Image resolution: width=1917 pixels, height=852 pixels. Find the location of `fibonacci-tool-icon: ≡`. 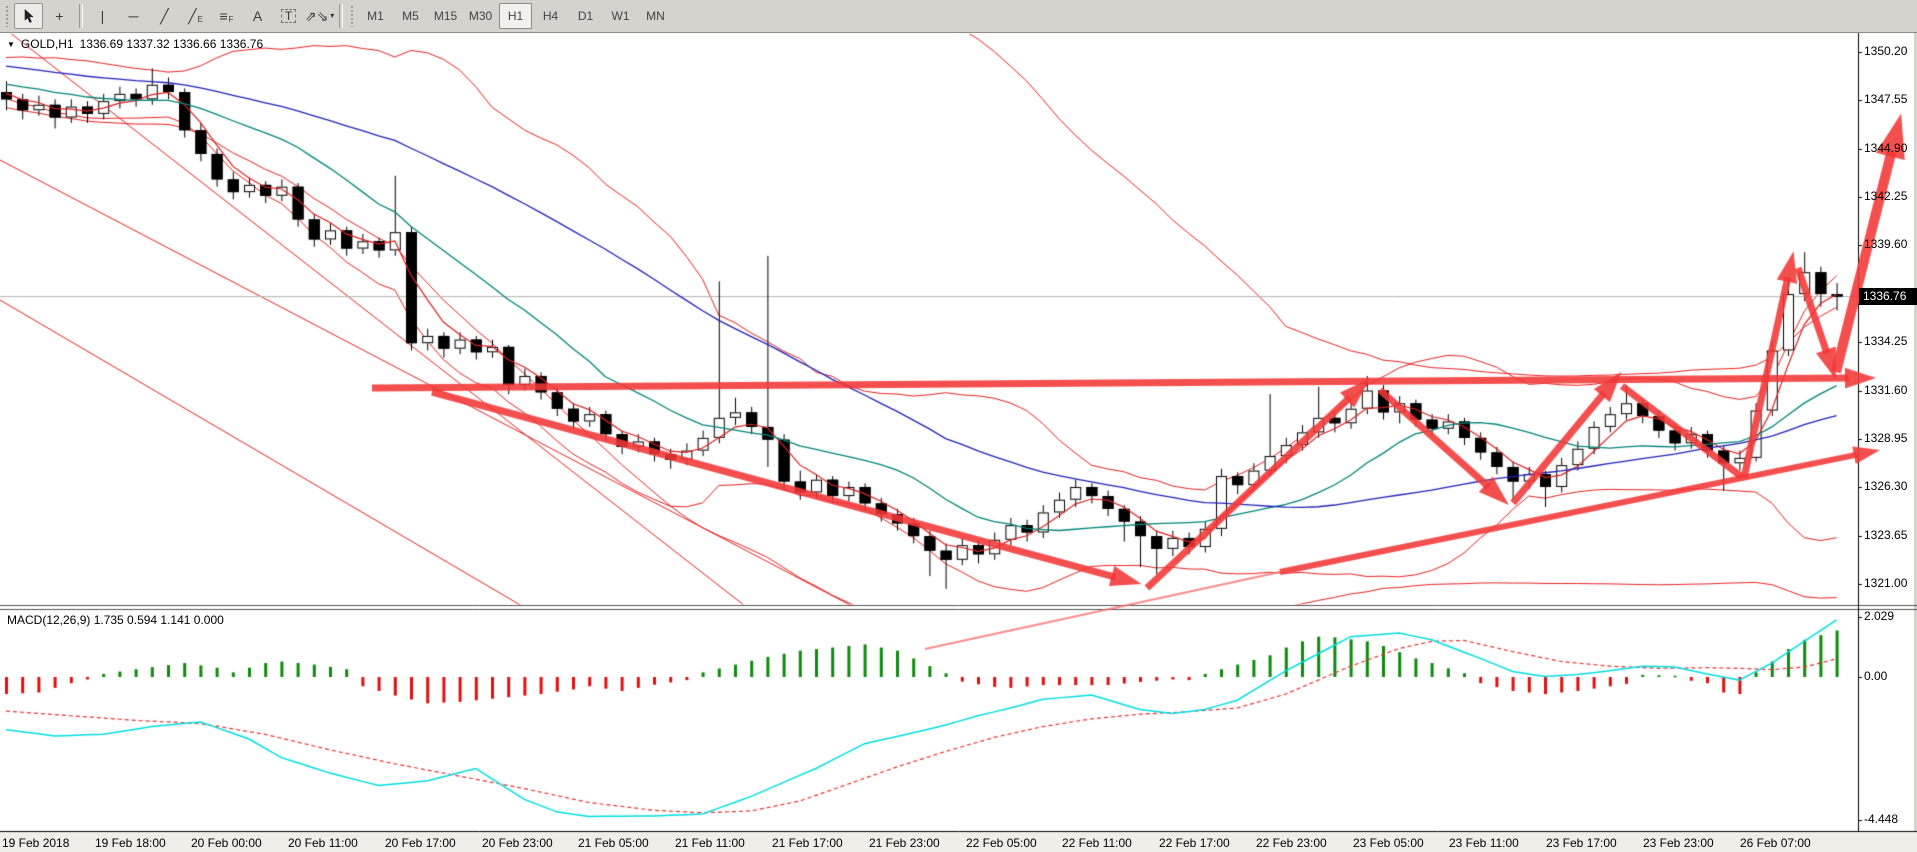

fibonacci-tool-icon: ≡ is located at coordinates (223, 16).